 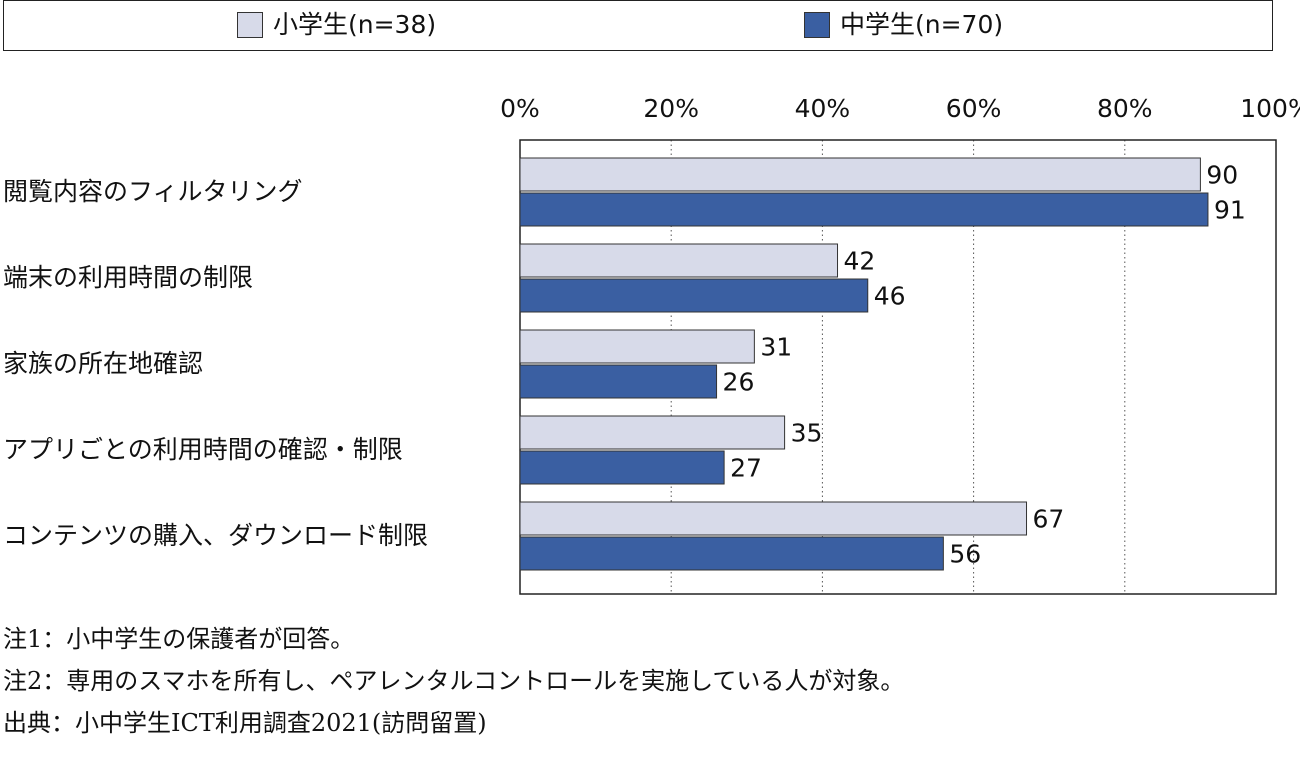 What do you see at coordinates (817, 25) in the screenshot?
I see `legend-swatch-junior-high` at bounding box center [817, 25].